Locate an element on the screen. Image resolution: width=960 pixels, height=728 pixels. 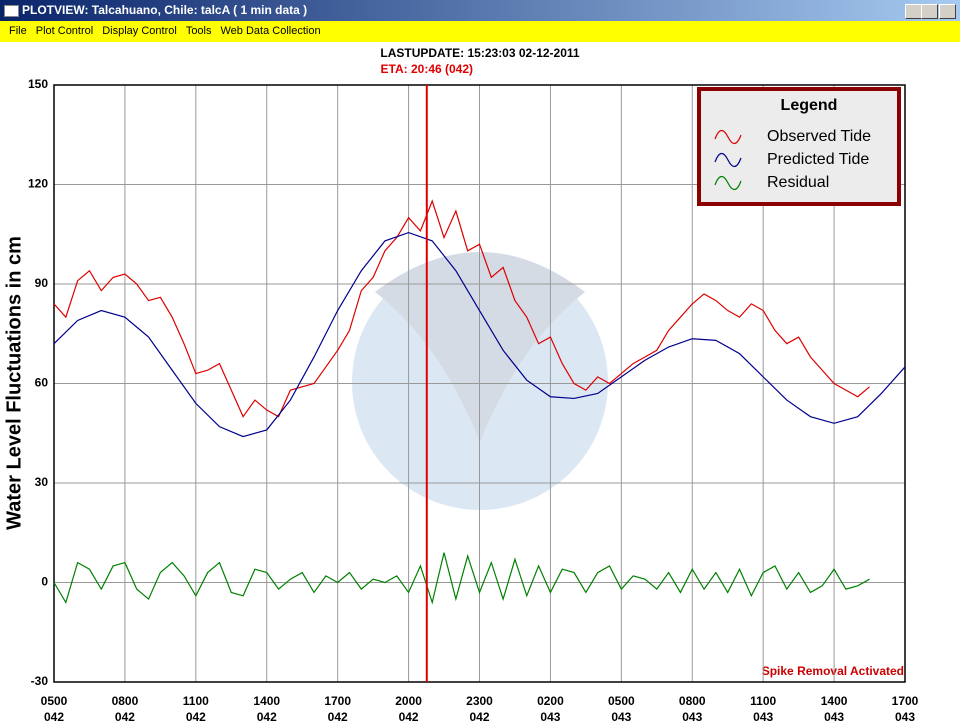
legend-label: Observed Tide is located at coordinates (819, 136).